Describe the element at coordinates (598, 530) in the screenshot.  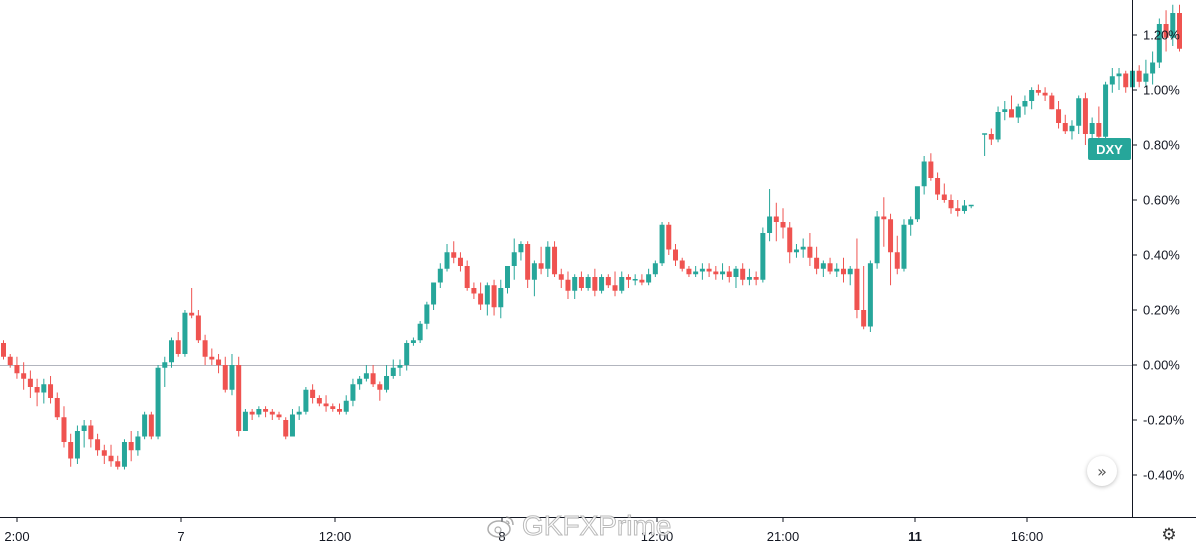
I see `time-axis: 2:00 7 12:00 8 12:00 21:00 11 16:00` at that location.